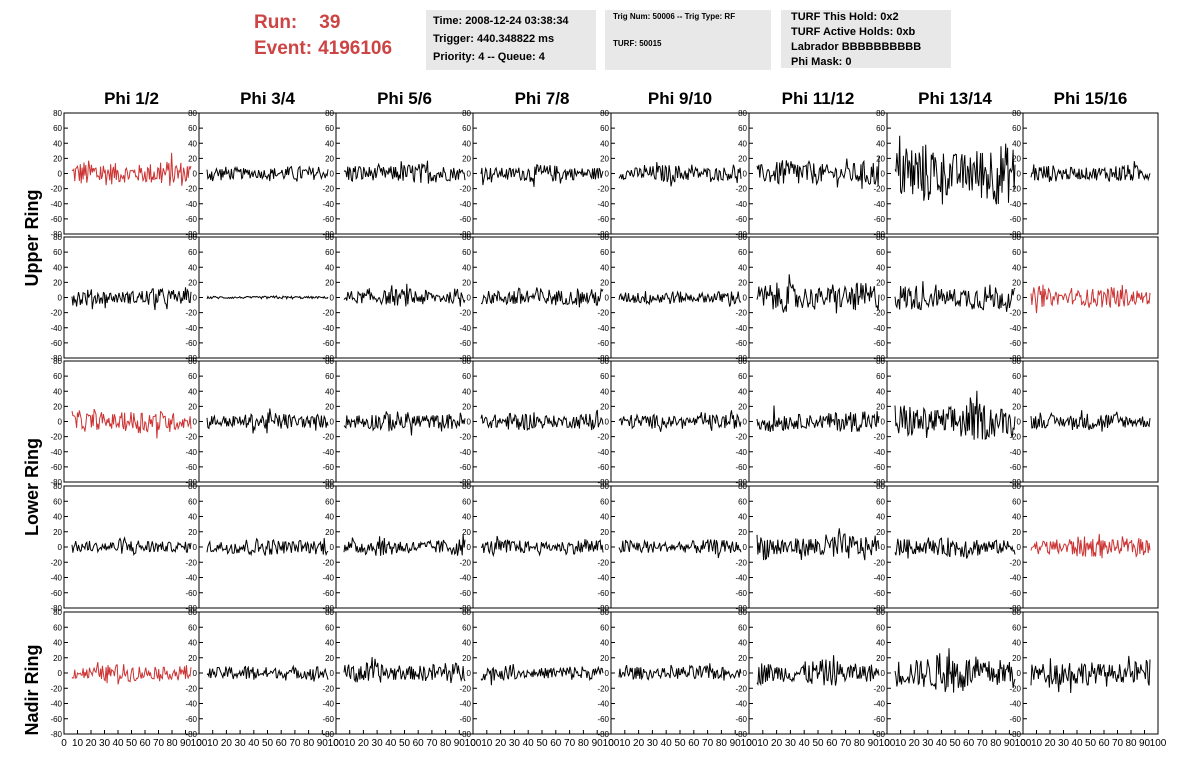  I want to click on ring-label: Nadir Ring, so click(32, 689).